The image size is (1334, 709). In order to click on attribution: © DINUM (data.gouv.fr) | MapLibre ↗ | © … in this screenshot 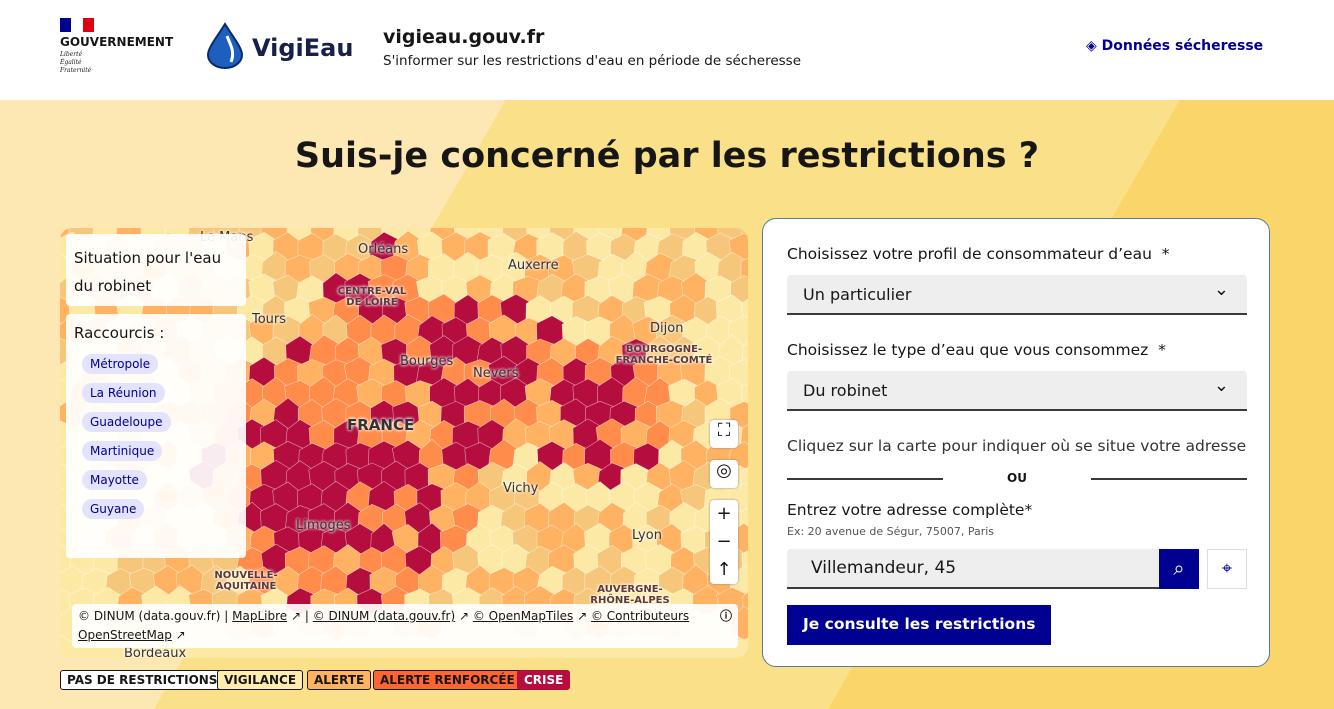, I will do `click(405, 626)`.